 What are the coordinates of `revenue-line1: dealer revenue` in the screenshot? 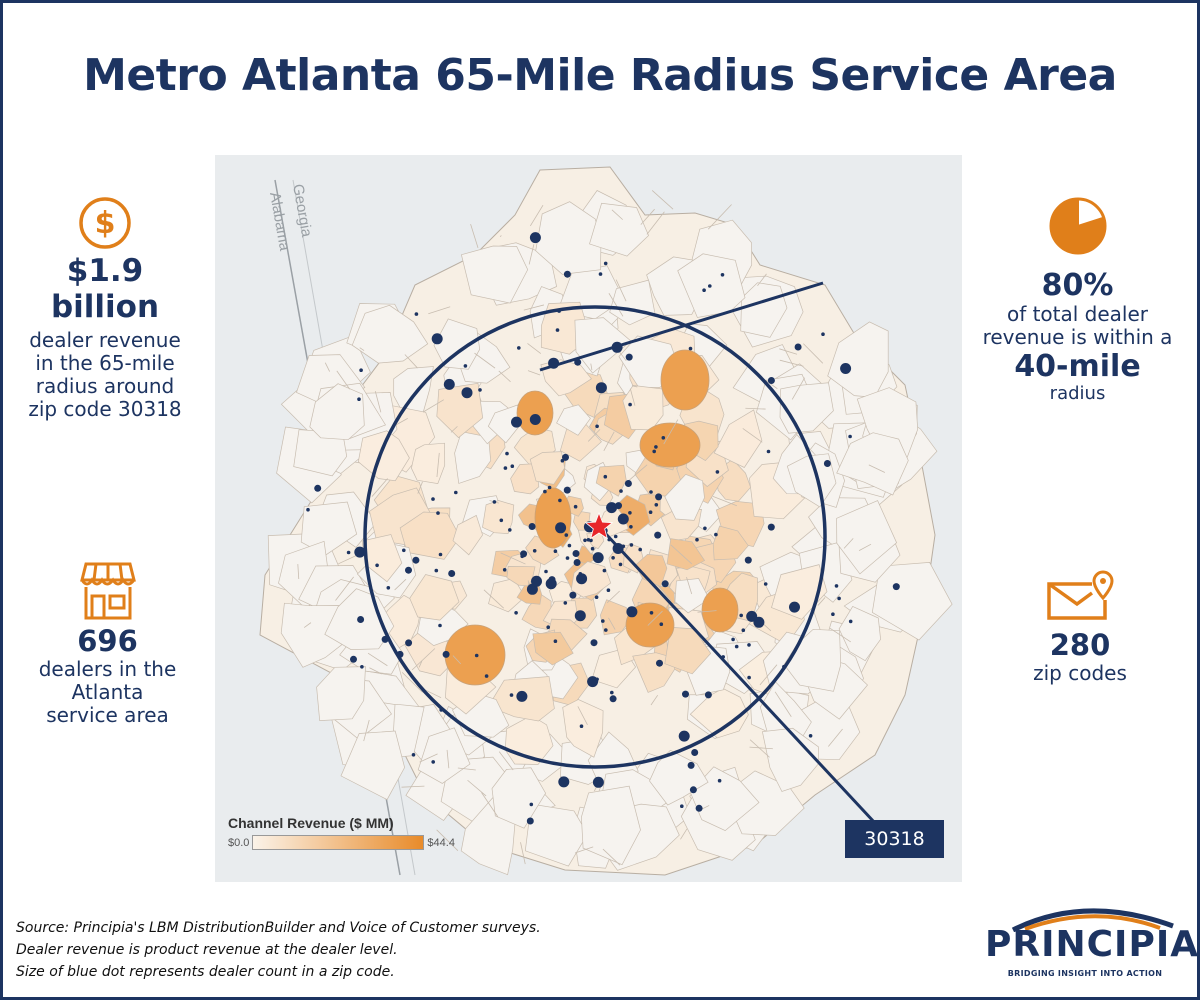 It's located at (105, 340).